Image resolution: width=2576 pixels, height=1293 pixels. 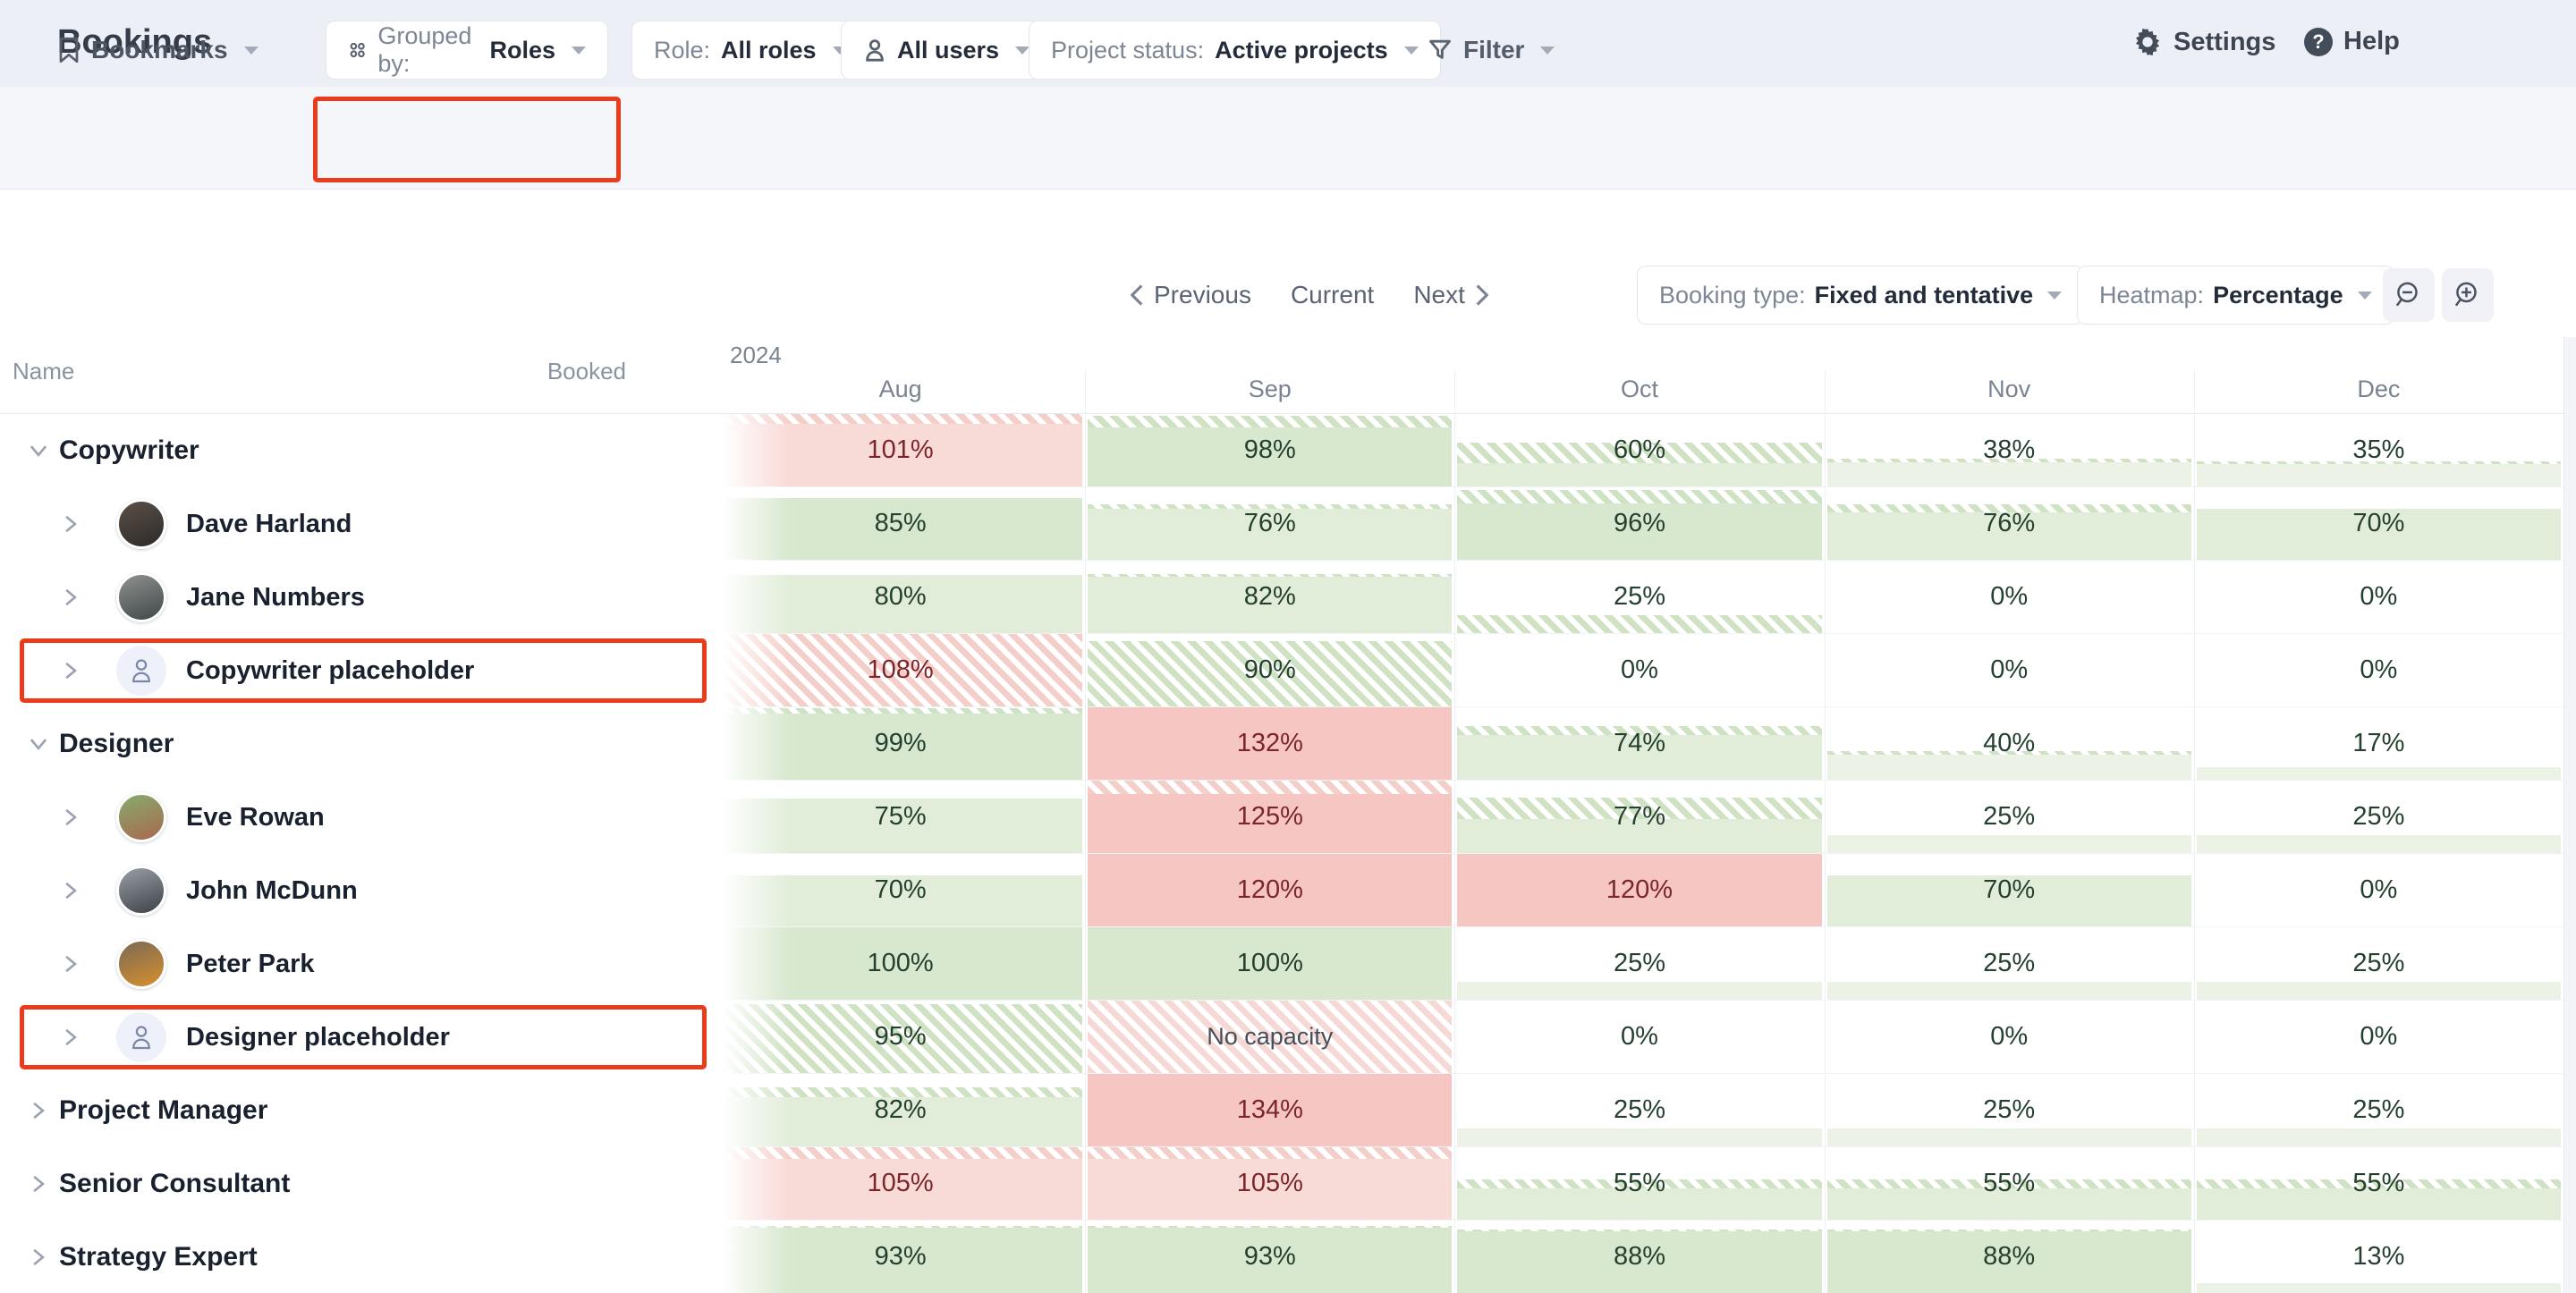 What do you see at coordinates (2378, 744) in the screenshot?
I see `heatmap-cell: 17%` at bounding box center [2378, 744].